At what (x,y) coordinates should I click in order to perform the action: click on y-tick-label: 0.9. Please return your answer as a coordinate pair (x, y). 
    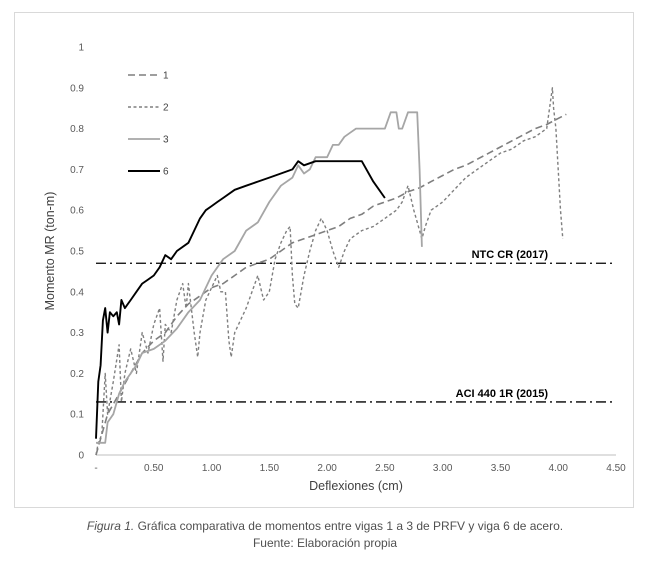
    Looking at the image, I should click on (77, 88).